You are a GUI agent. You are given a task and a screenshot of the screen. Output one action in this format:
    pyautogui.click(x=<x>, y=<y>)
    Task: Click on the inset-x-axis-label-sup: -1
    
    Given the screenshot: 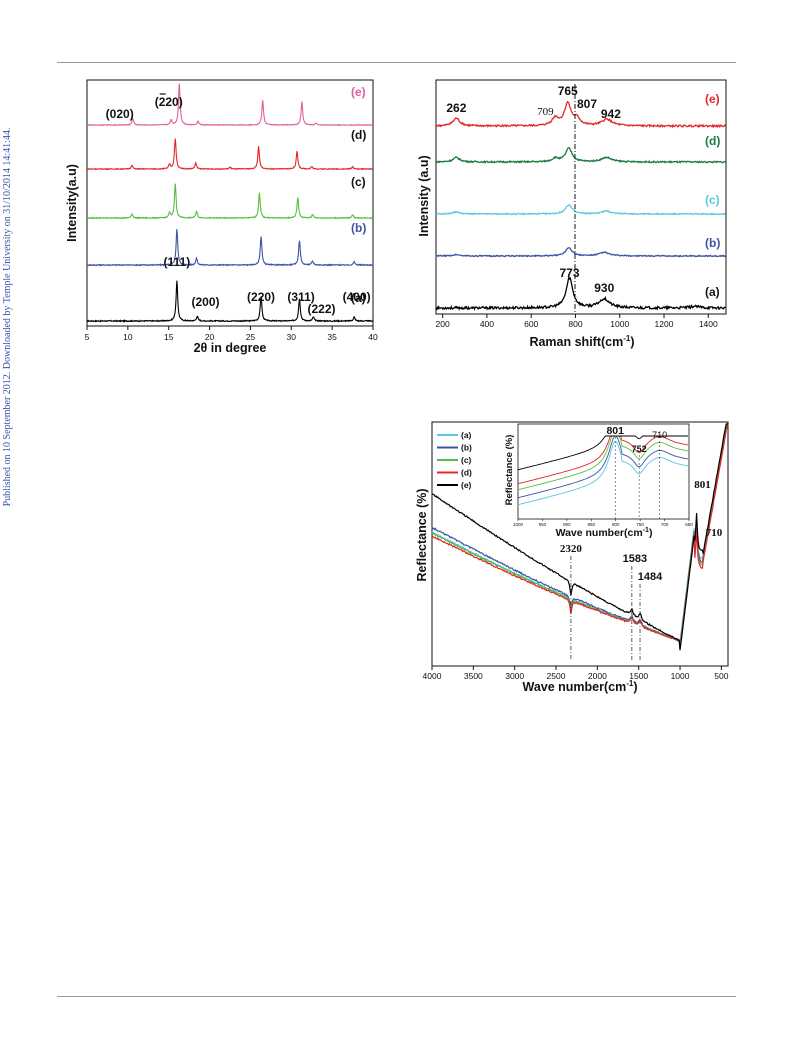 What is the action you would take?
    pyautogui.click(x=646, y=530)
    